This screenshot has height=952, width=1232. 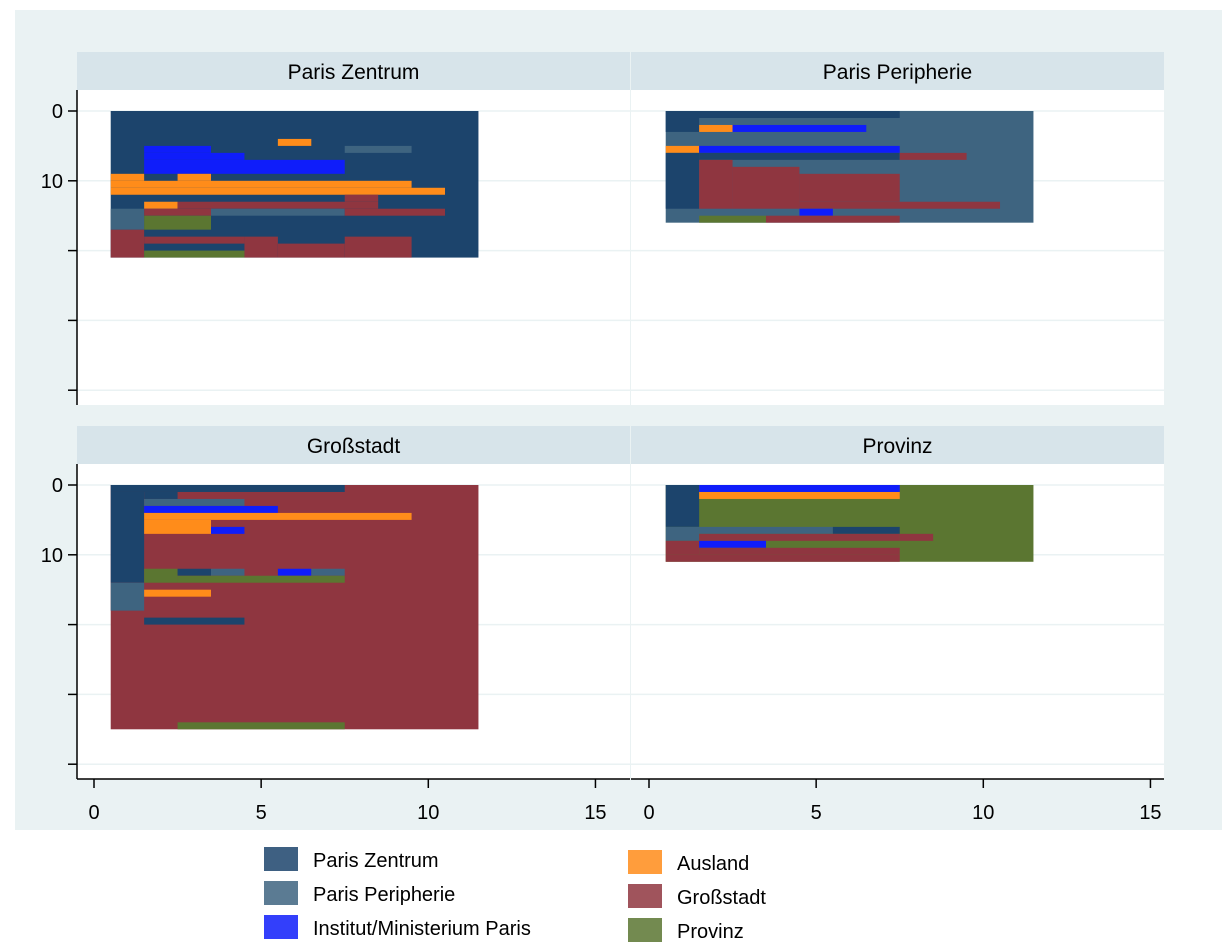 What do you see at coordinates (422, 929) in the screenshot?
I see `legend-label: Institut/Ministerium Paris` at bounding box center [422, 929].